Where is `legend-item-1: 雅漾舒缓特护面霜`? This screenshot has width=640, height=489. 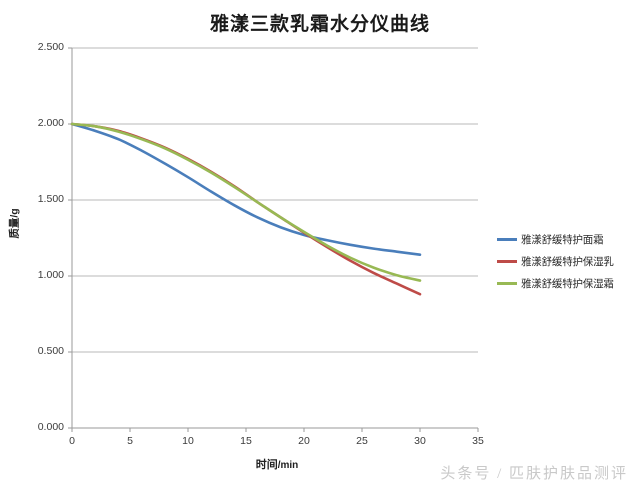 legend-item-1: 雅漾舒缓特护面霜 is located at coordinates (568, 239).